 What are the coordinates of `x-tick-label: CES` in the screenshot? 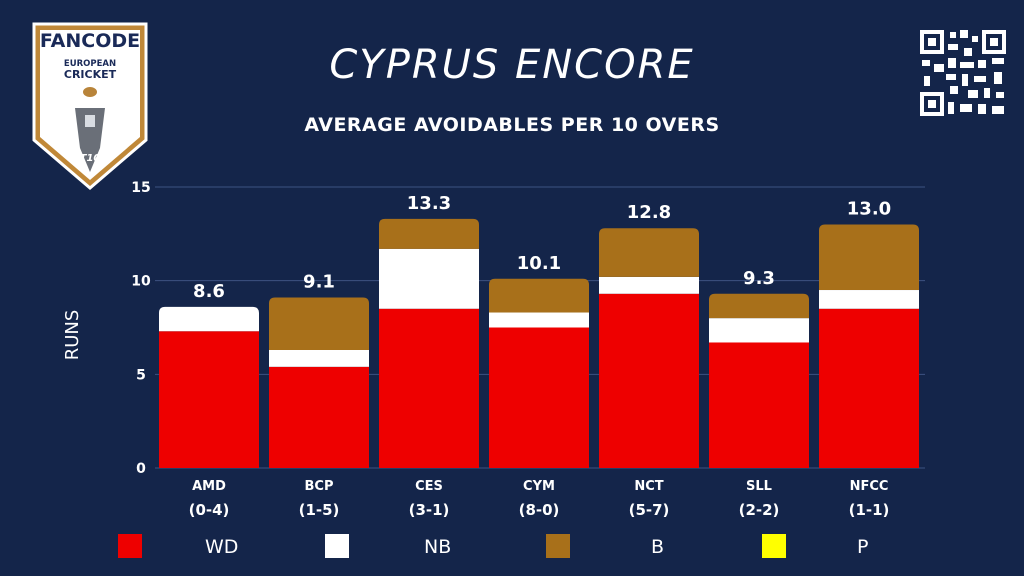 It's located at (429, 486).